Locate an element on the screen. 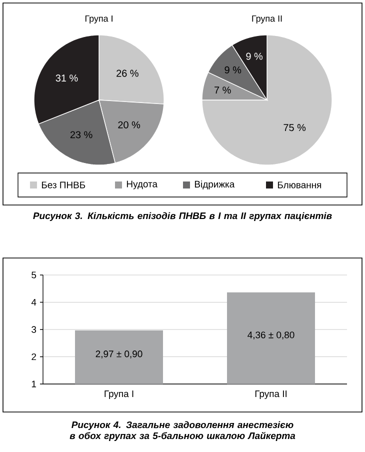  data-label: 75 % is located at coordinates (295, 128).